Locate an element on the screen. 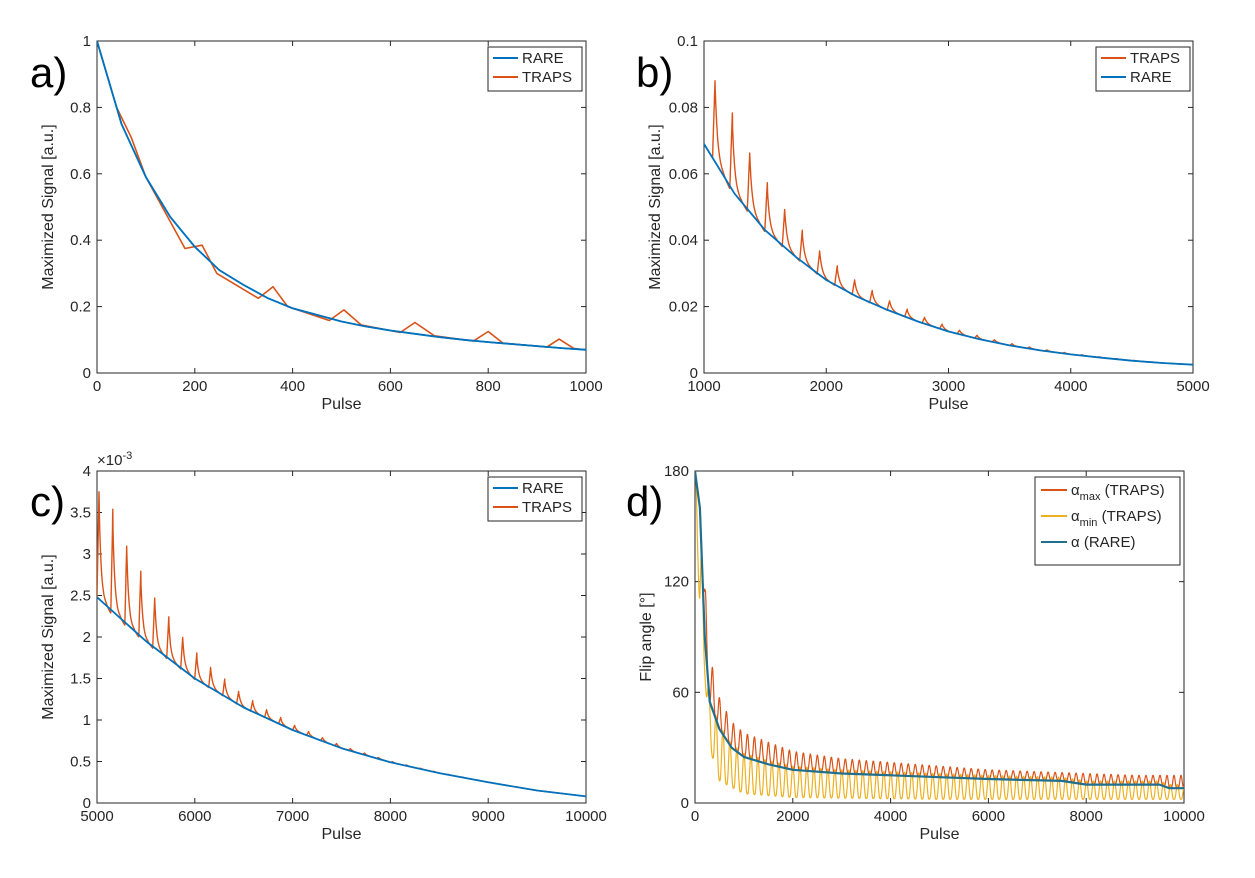 This screenshot has width=1255, height=878. legend-label: α (RARE) is located at coordinates (1103, 542).